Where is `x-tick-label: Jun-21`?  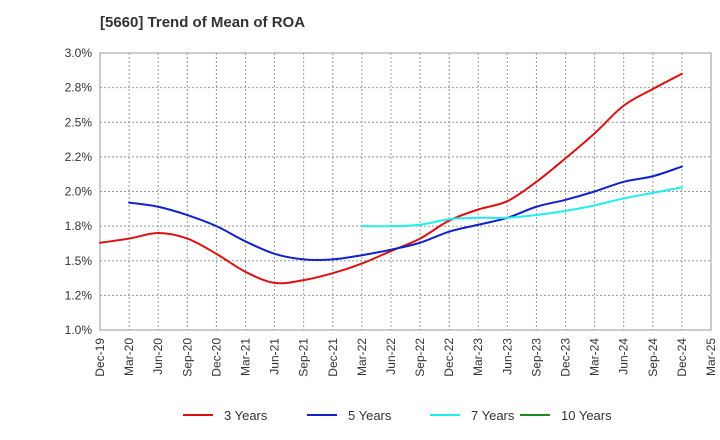 x-tick-label: Jun-21 is located at coordinates (275, 356).